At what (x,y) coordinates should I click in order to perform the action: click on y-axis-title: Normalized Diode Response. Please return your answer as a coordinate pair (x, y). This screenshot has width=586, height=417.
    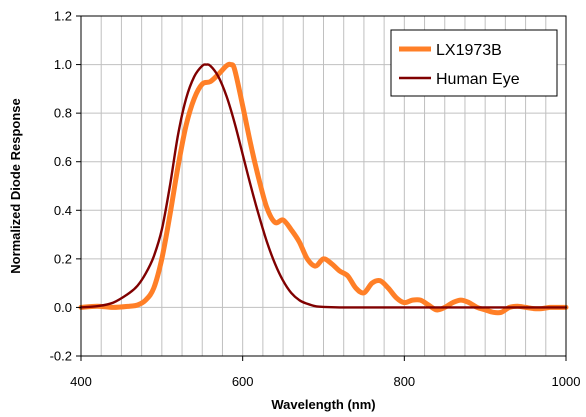
    Looking at the image, I should click on (15, 186).